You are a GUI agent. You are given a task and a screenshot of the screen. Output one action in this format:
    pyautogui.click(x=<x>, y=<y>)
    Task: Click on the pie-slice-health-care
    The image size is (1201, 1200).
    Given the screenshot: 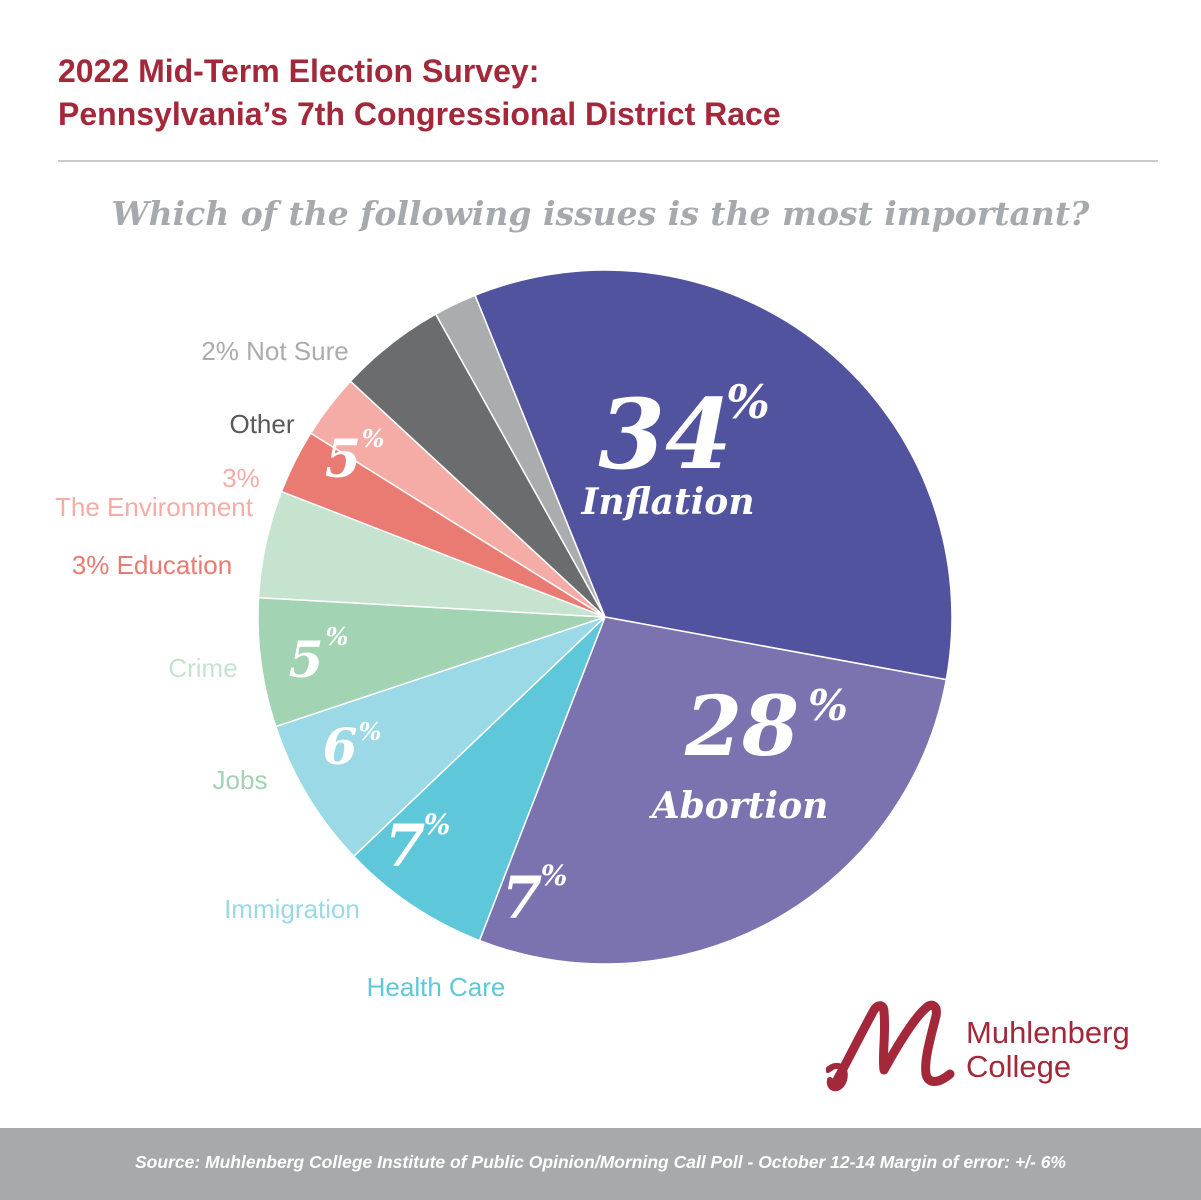 What is the action you would take?
    pyautogui.click(x=479, y=779)
    